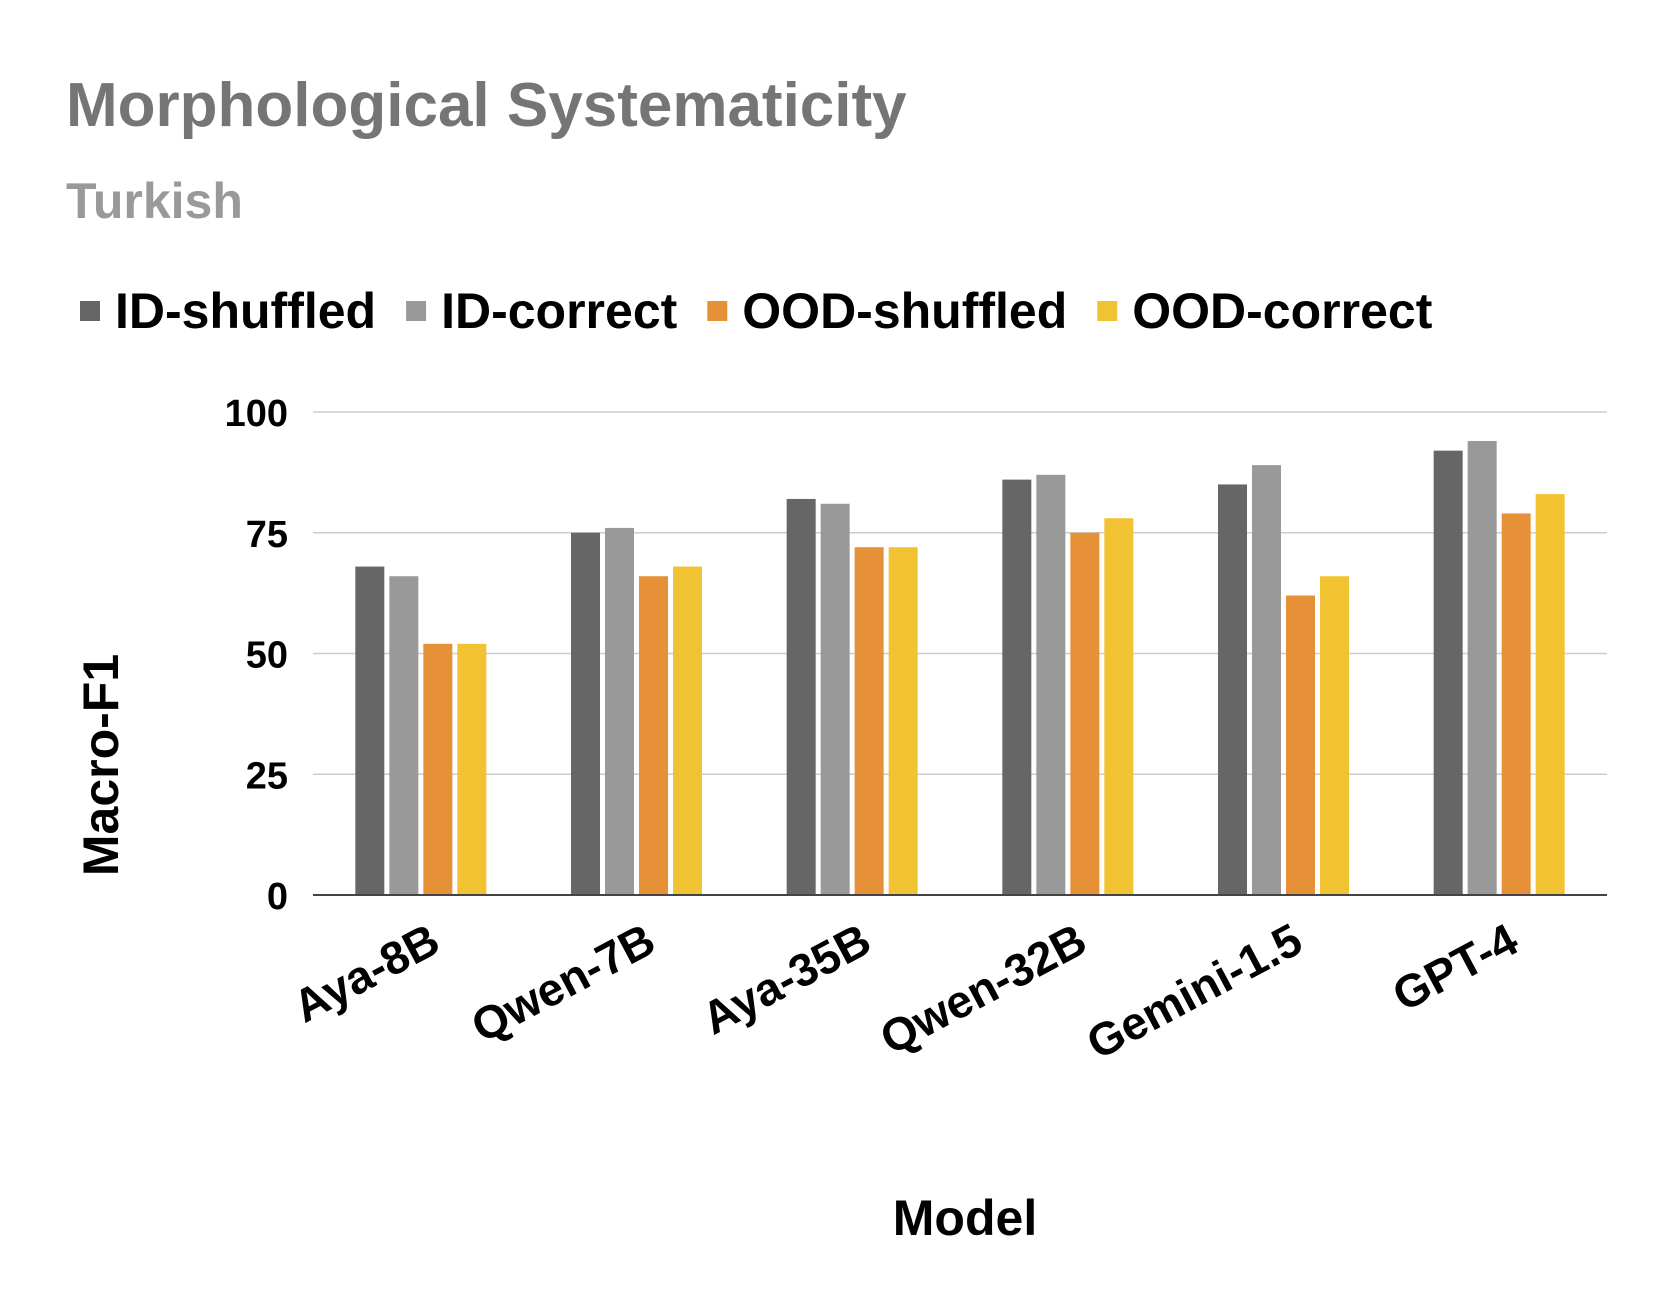  What do you see at coordinates (472, 769) in the screenshot?
I see `bar-ood-correct-aya-8b` at bounding box center [472, 769].